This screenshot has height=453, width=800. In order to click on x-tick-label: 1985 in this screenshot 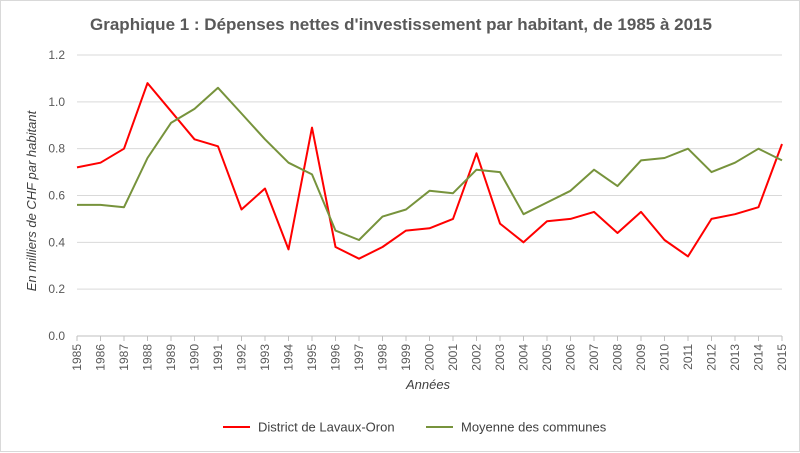, I will do `click(77, 357)`.